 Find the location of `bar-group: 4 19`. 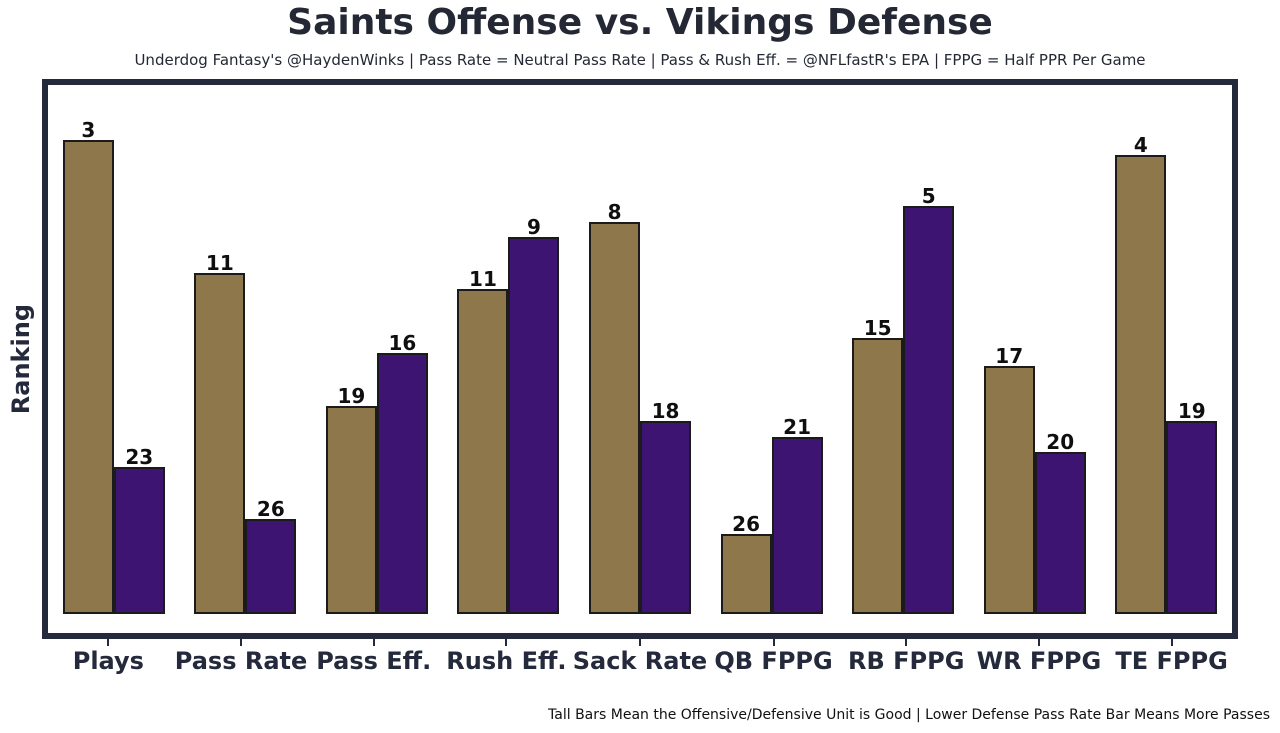

bar-group: 4 19 is located at coordinates (1167, 349).